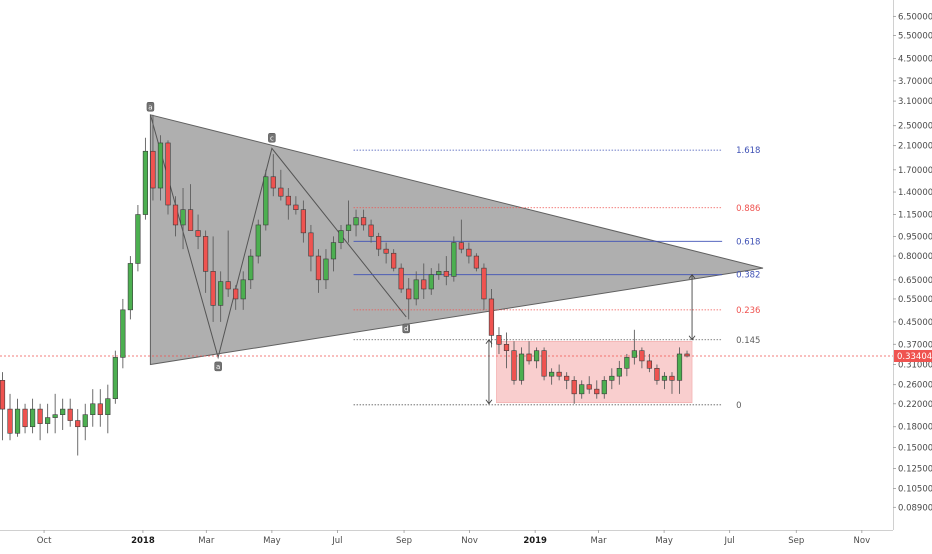 The width and height of the screenshot is (932, 554). What do you see at coordinates (150, 107) in the screenshot?
I see `wave-label: a` at bounding box center [150, 107].